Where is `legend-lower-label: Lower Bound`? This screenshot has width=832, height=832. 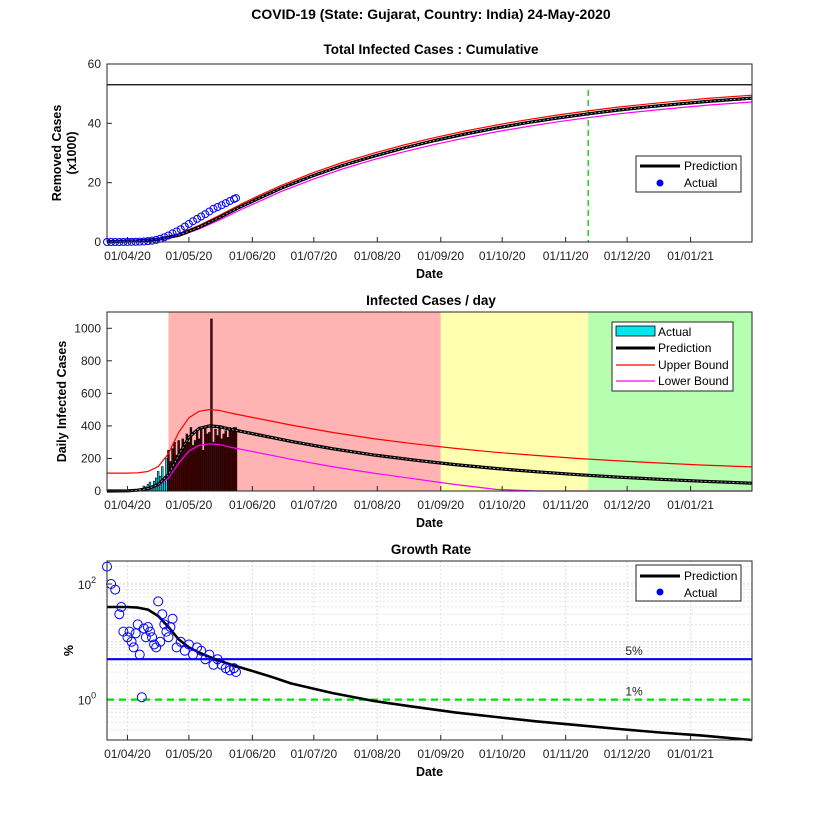 legend-lower-label: Lower Bound is located at coordinates (693, 381).